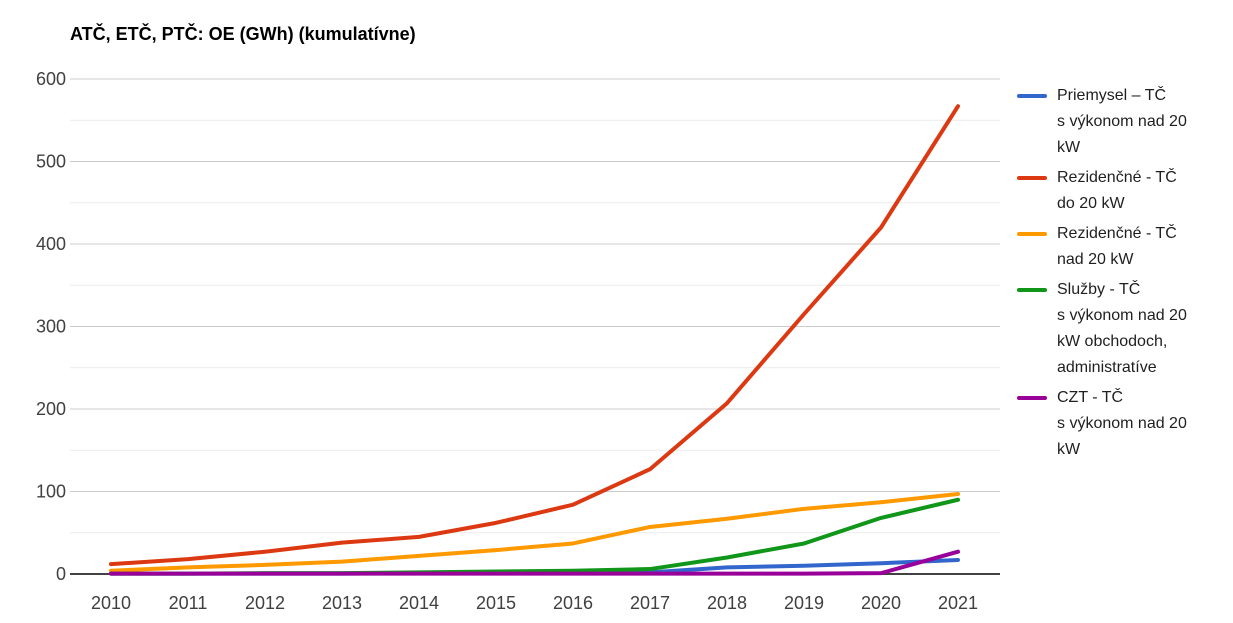 The image size is (1233, 623). I want to click on y-tick-label: 0, so click(61, 574).